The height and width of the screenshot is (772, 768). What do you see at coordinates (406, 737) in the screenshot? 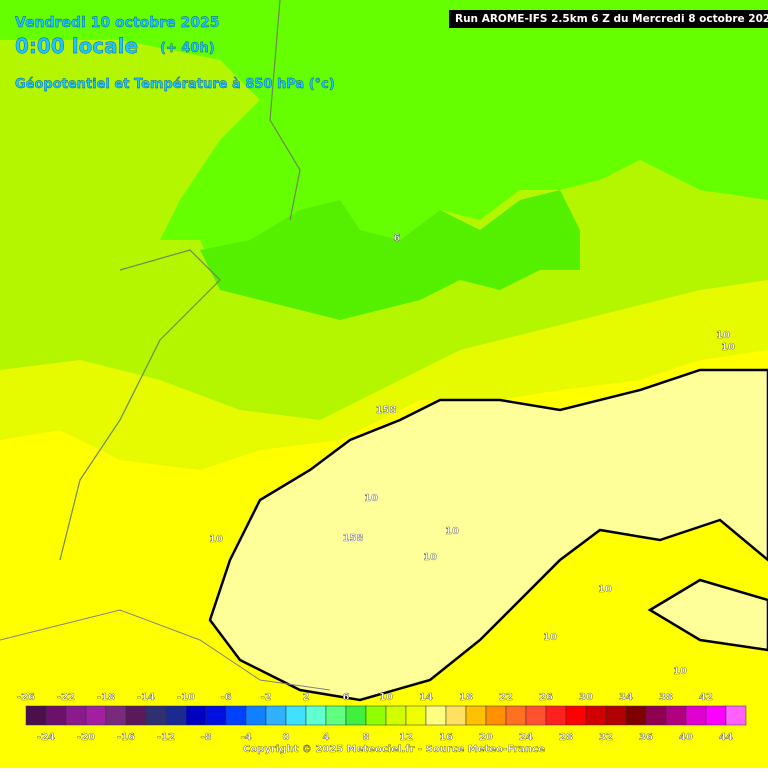
I see `legend-bottom-label: 12` at bounding box center [406, 737].